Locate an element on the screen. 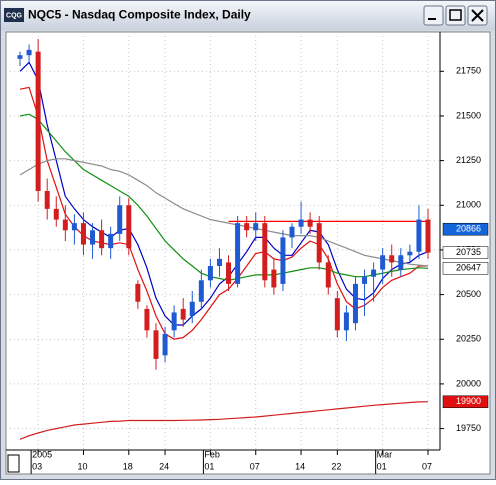 The width and height of the screenshot is (496, 485). x-period-label: Feb is located at coordinates (212, 454).